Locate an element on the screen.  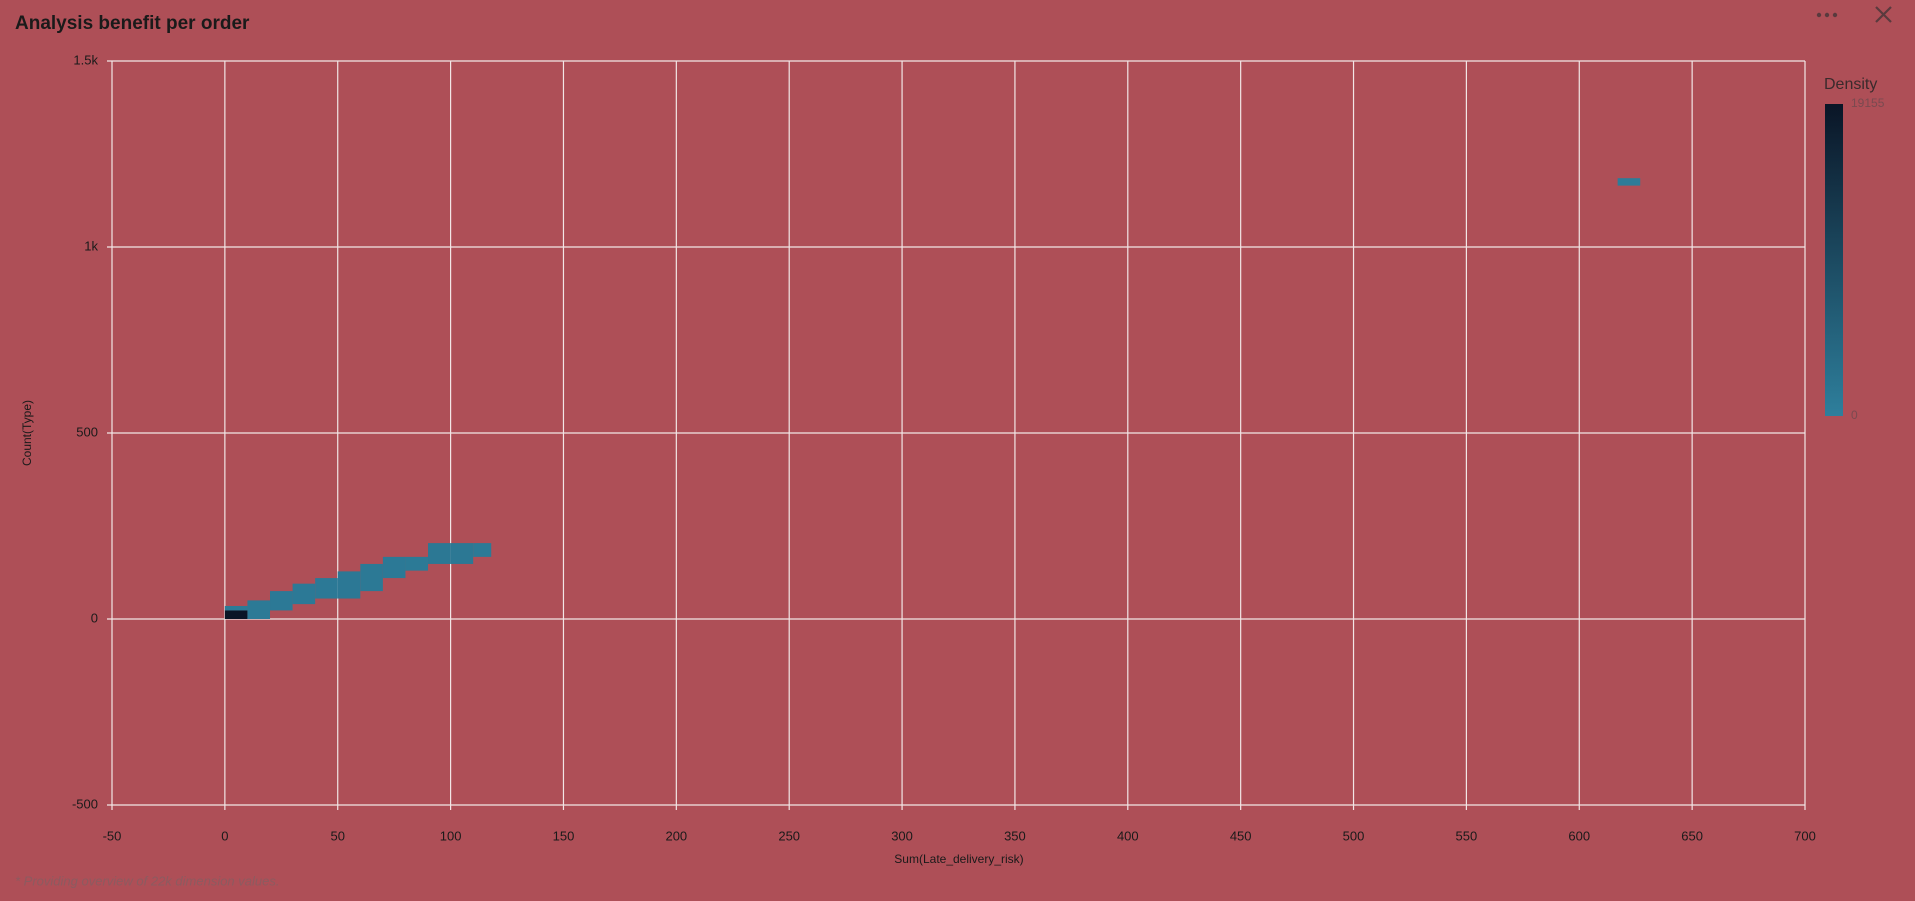
chart-title: Analysis benefit per order is located at coordinates (132, 23).